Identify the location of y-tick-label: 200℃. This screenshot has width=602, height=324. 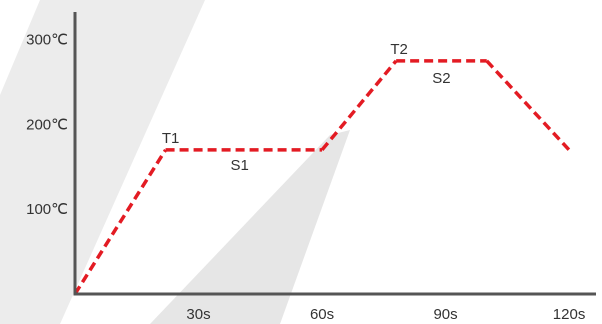
(47, 124).